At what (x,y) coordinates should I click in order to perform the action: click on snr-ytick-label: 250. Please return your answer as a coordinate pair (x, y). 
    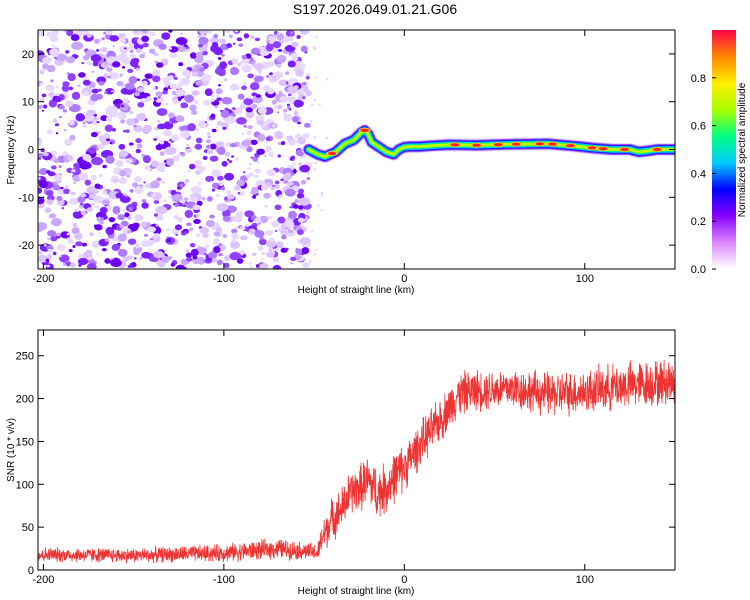
    Looking at the image, I should click on (25, 357).